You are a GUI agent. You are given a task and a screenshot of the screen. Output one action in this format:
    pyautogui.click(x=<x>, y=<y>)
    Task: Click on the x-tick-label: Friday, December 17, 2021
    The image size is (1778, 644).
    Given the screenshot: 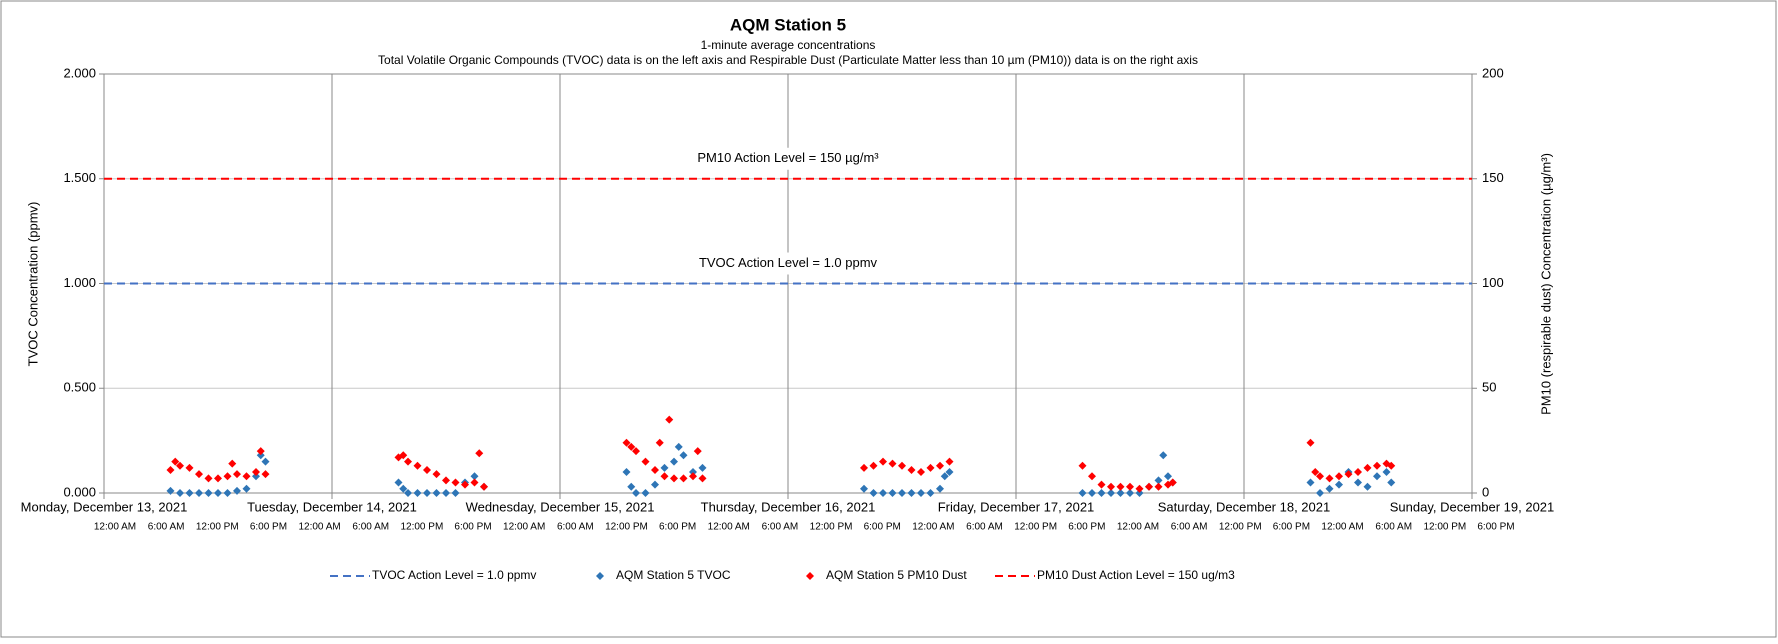 What is the action you would take?
    pyautogui.click(x=1016, y=506)
    